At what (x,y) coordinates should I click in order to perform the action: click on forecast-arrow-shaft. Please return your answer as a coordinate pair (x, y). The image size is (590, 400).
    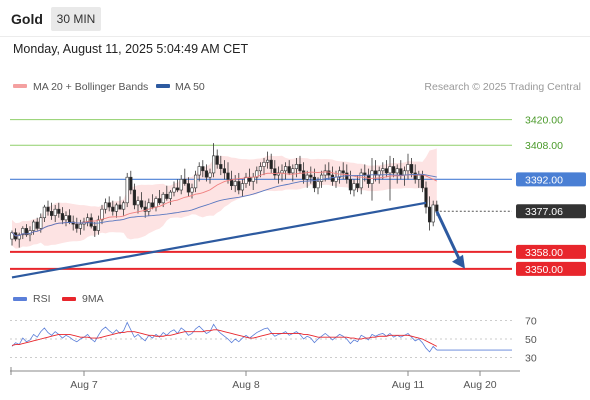
    Looking at the image, I should click on (448, 236).